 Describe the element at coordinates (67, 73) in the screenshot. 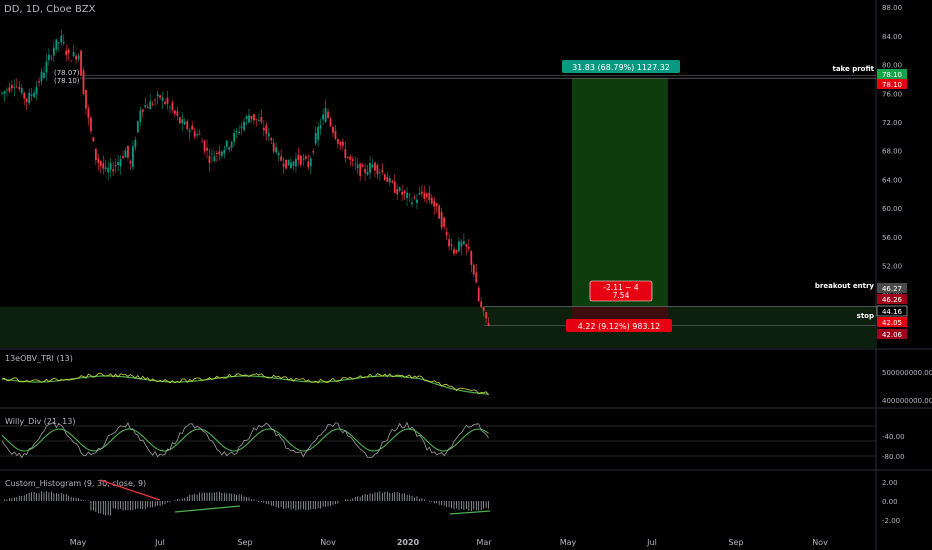

I see `peak-label: (78.07)` at that location.